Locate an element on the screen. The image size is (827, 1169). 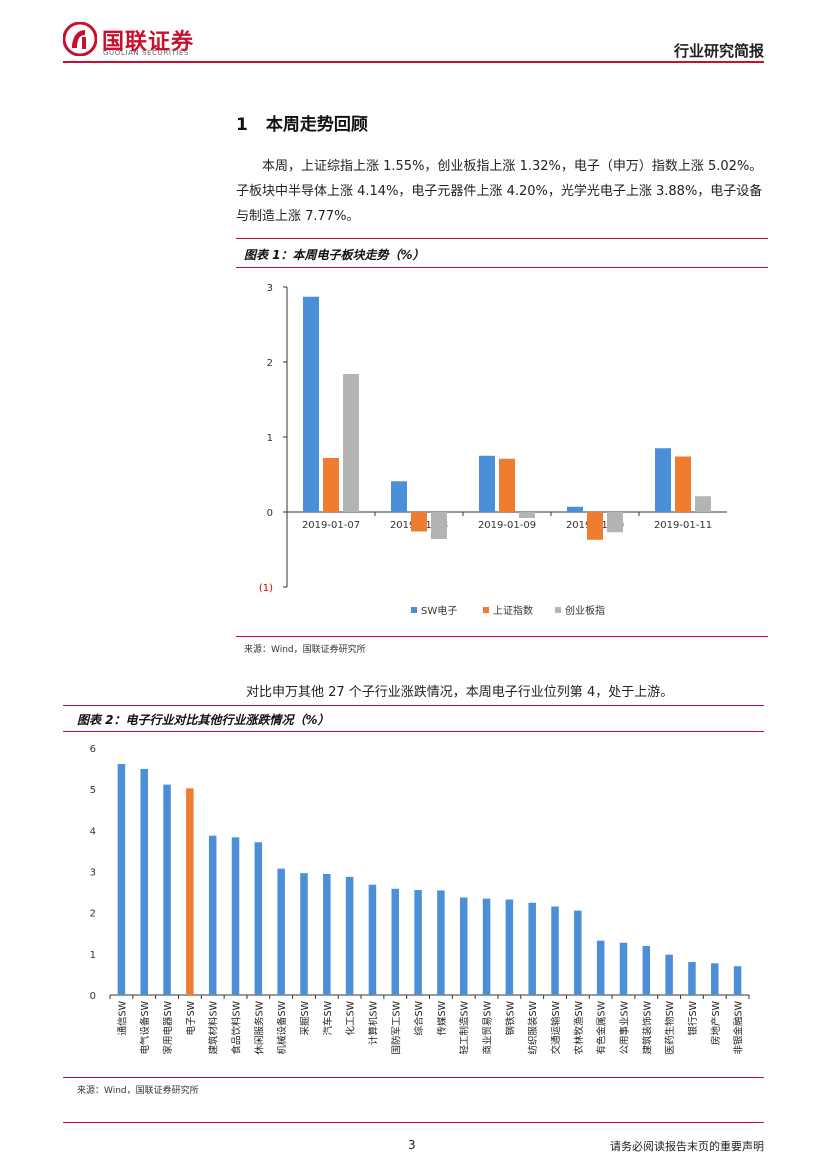
figure2-top-rule is located at coordinates (413, 705).